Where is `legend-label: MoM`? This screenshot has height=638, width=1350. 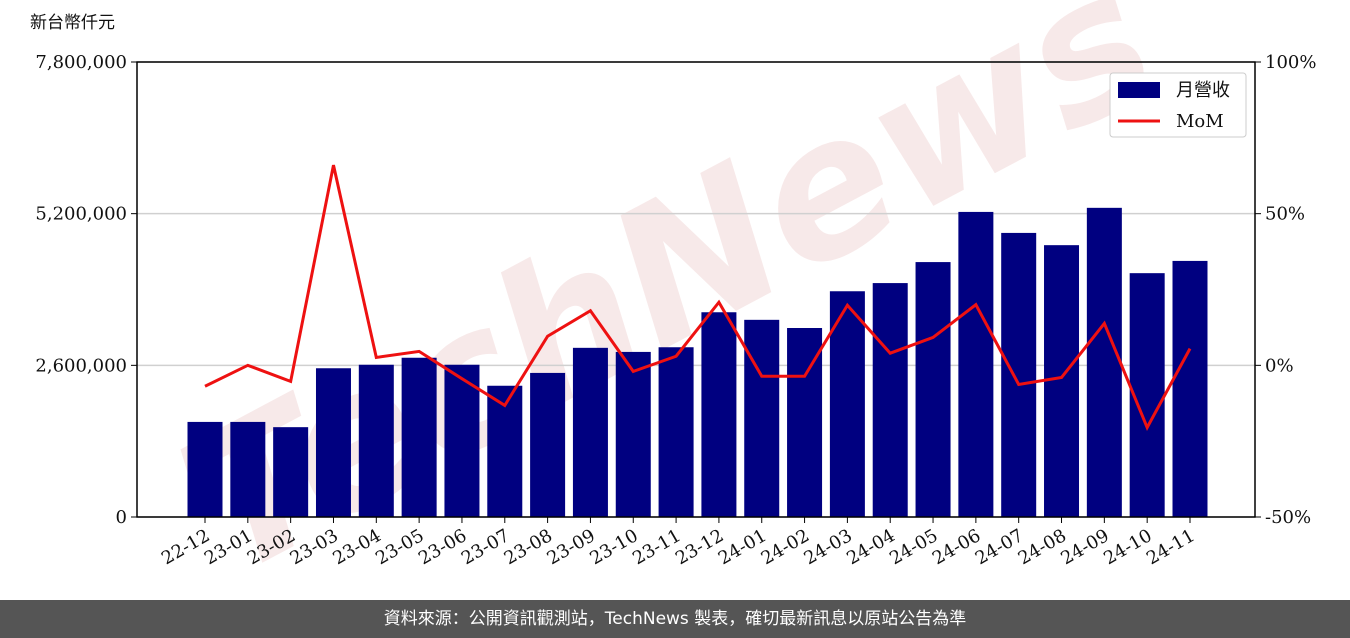 legend-label: MoM is located at coordinates (1200, 121).